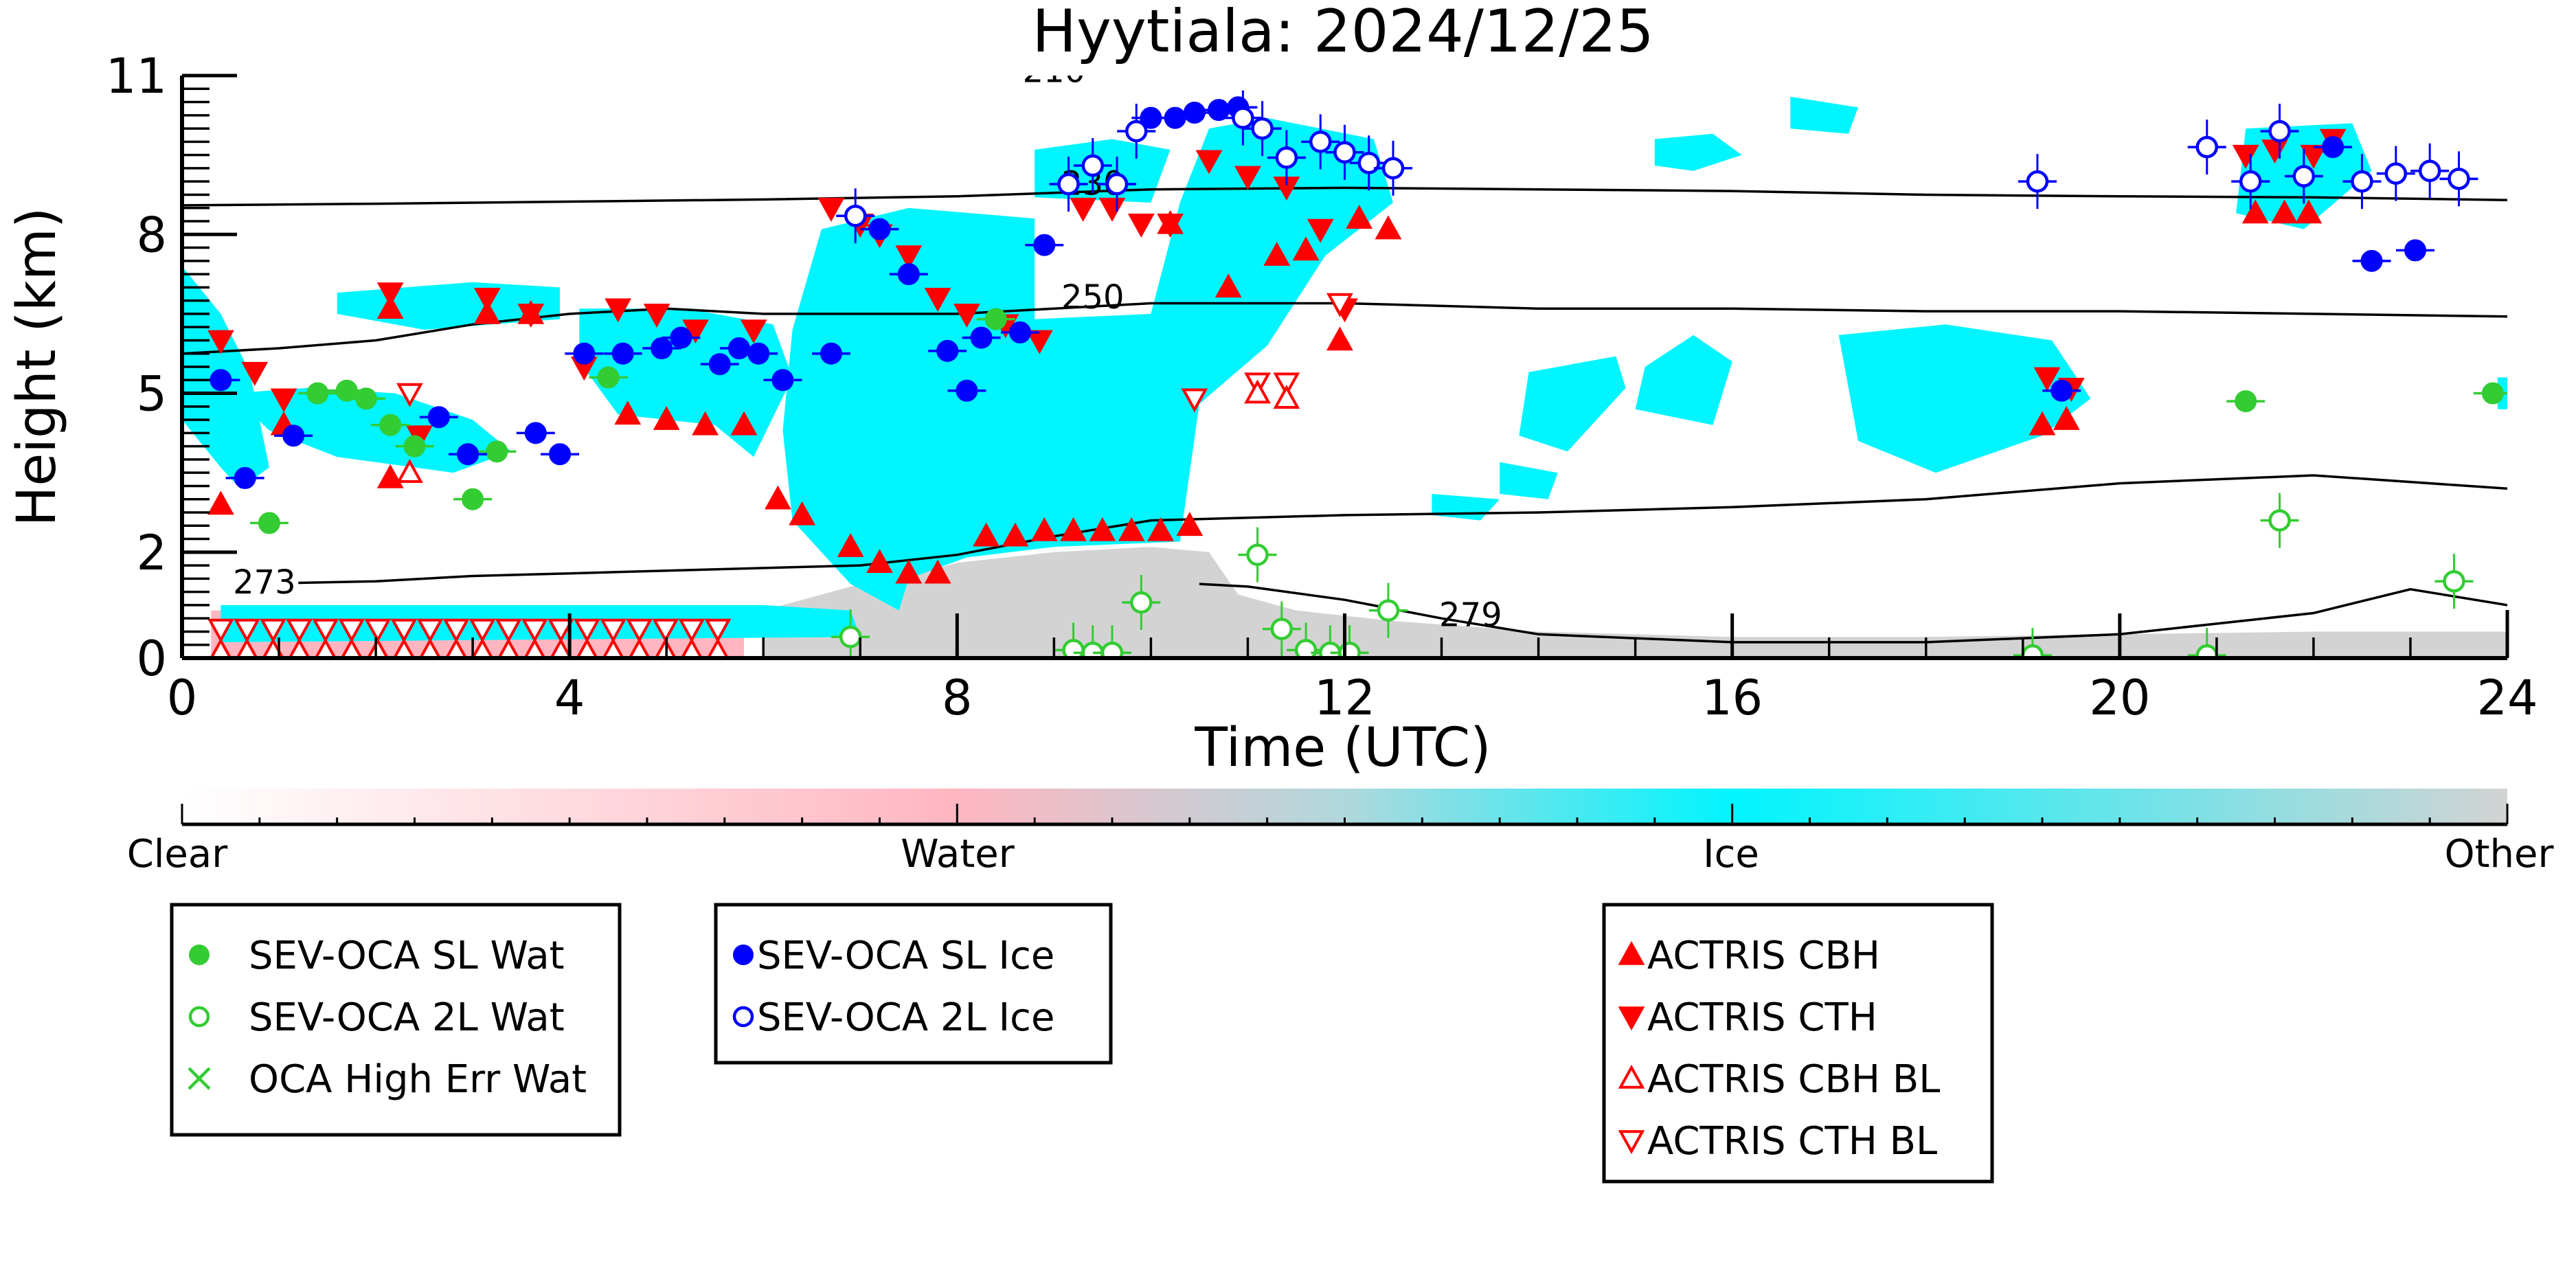  I want to click on series-sev-oca-2l-wat, so click(1652, 575).